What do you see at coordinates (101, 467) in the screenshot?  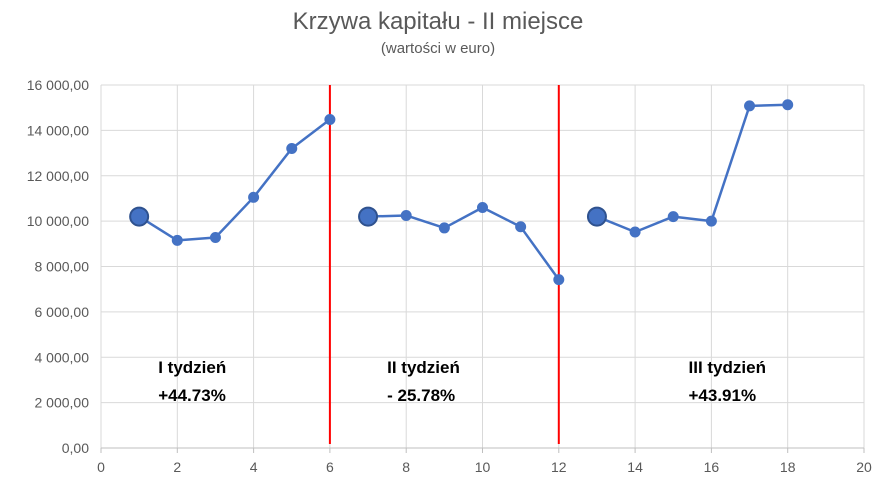 I see `x-tick-label: 0` at bounding box center [101, 467].